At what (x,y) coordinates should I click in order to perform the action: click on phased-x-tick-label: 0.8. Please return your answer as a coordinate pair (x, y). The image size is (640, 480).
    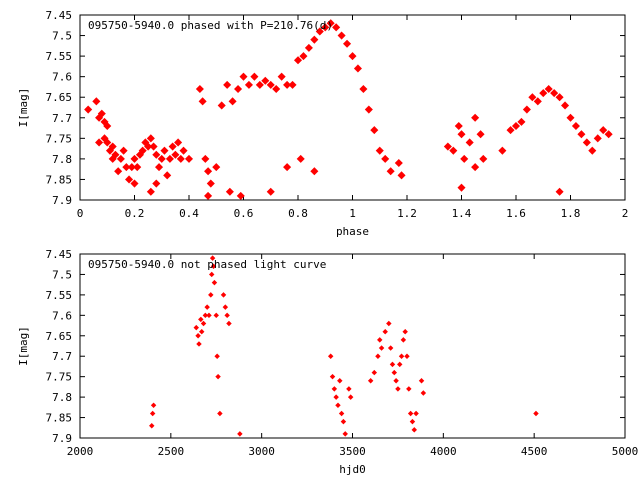
    Looking at the image, I should click on (298, 213).